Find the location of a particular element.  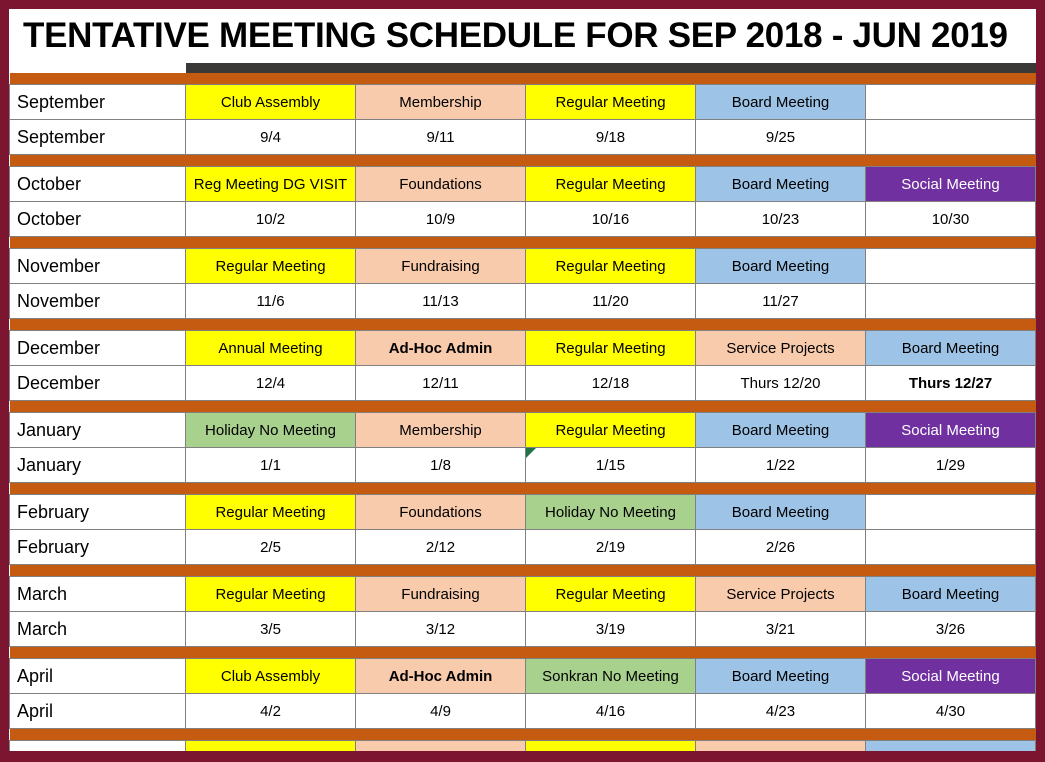

date-cell: 1/8 is located at coordinates (440, 465).